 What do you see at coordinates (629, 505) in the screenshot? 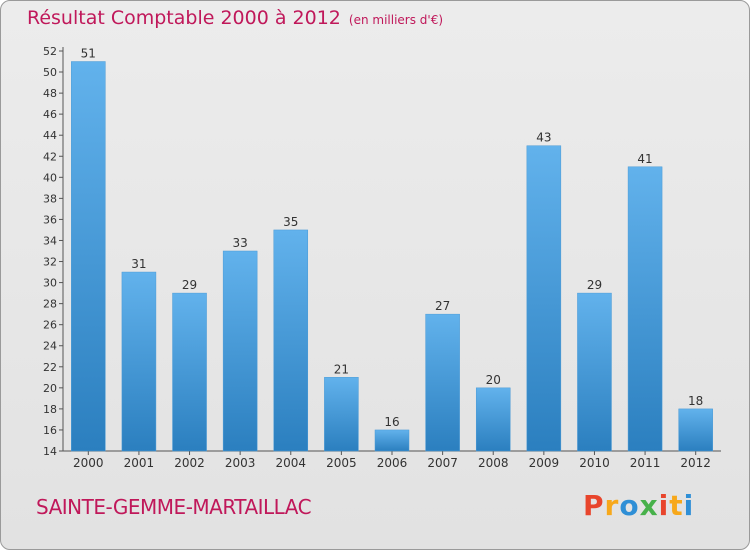
I see `logo-letter: o` at bounding box center [629, 505].